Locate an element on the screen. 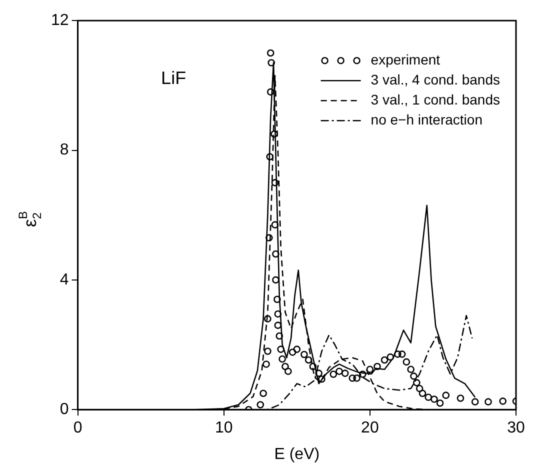 Image resolution: width=536 pixels, height=476 pixels. y-tick-label: 8 is located at coordinates (64, 150).